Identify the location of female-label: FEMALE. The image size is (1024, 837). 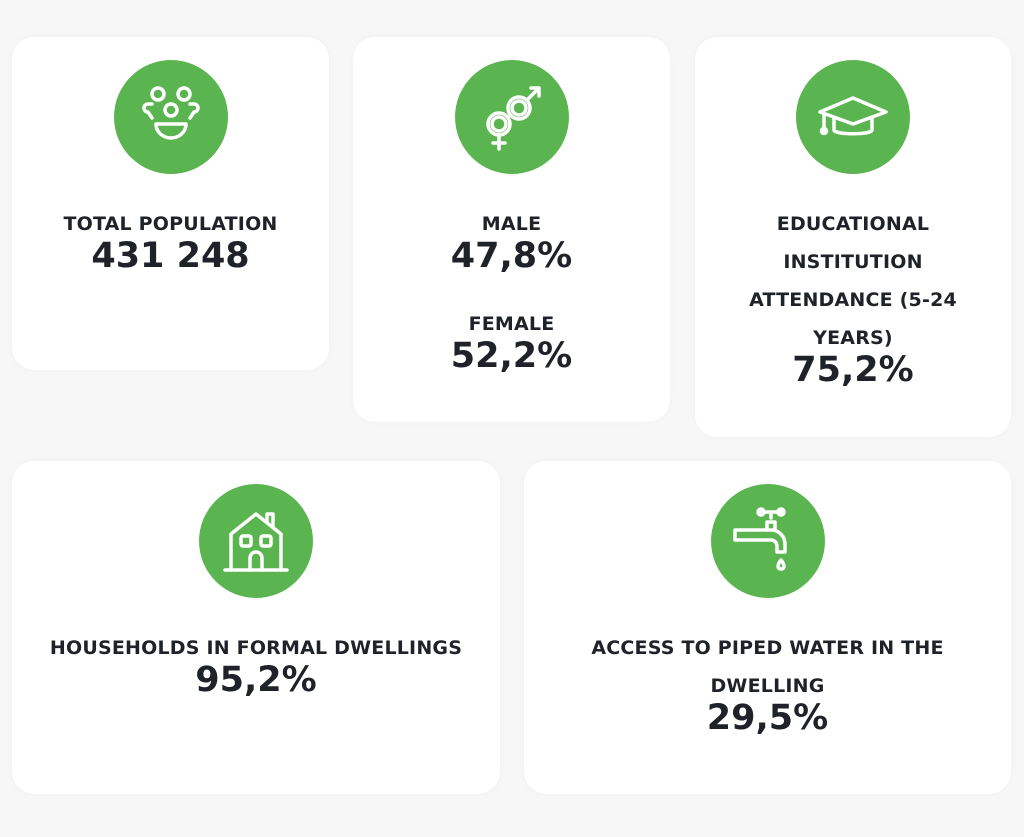
(511, 324).